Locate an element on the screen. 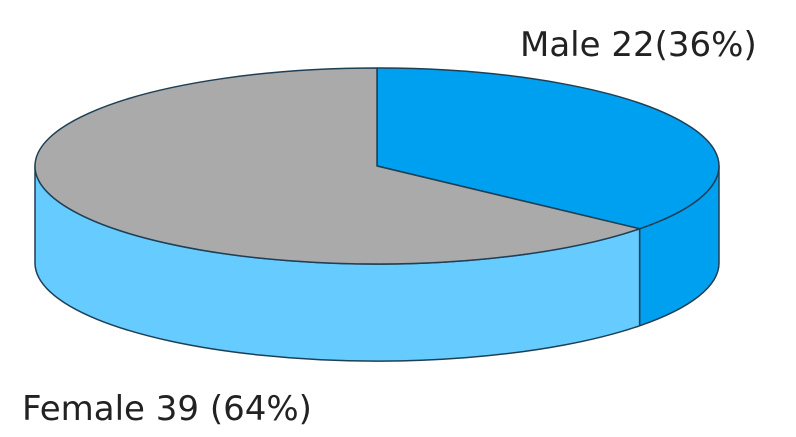 The image size is (796, 437). slice-label-male: Male 22(36%) is located at coordinates (638, 45).